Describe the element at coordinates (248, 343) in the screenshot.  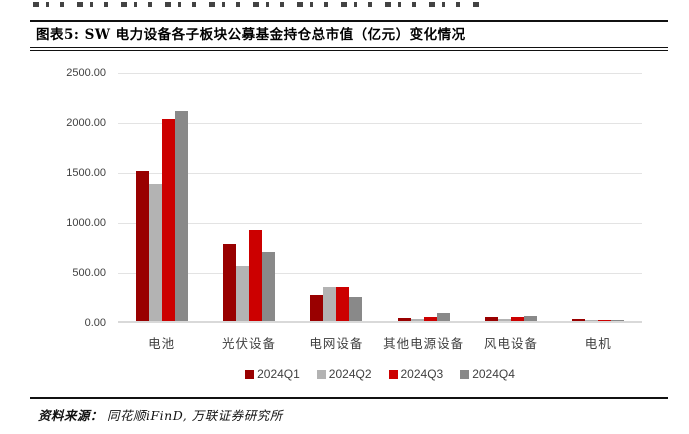
I see `x-category-label: 光伏设备` at that location.